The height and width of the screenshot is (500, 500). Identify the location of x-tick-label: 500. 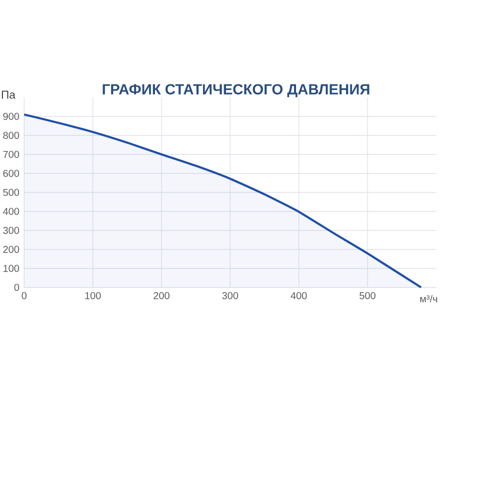
(368, 296).